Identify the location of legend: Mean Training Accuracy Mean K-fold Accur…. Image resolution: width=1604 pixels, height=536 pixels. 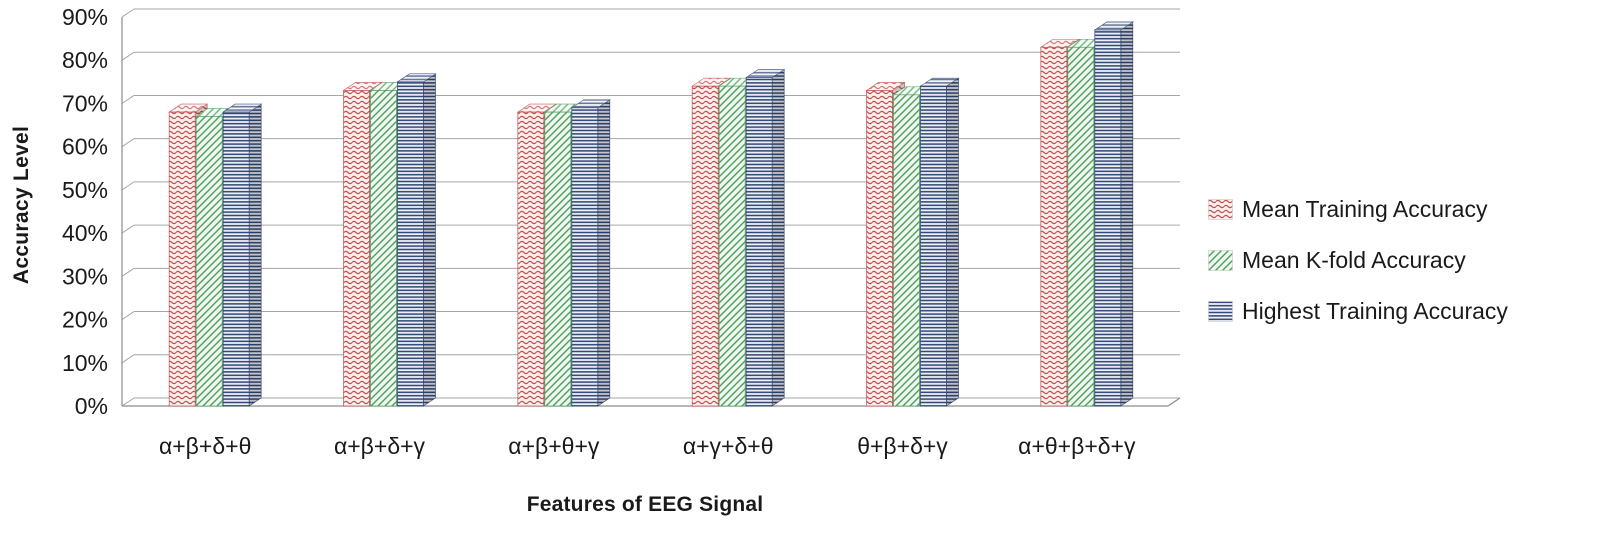
(1358, 260).